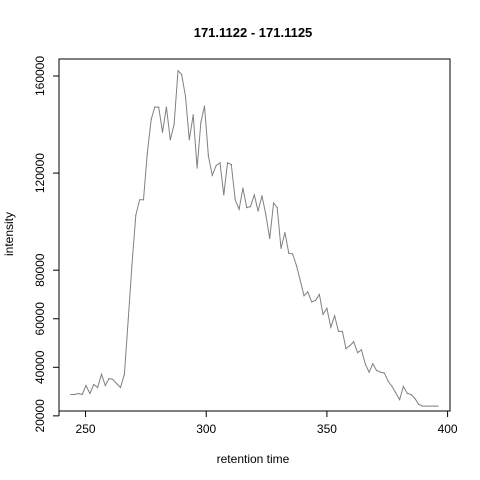  Describe the element at coordinates (253, 459) in the screenshot. I see `x-axis-label: retention time` at that location.